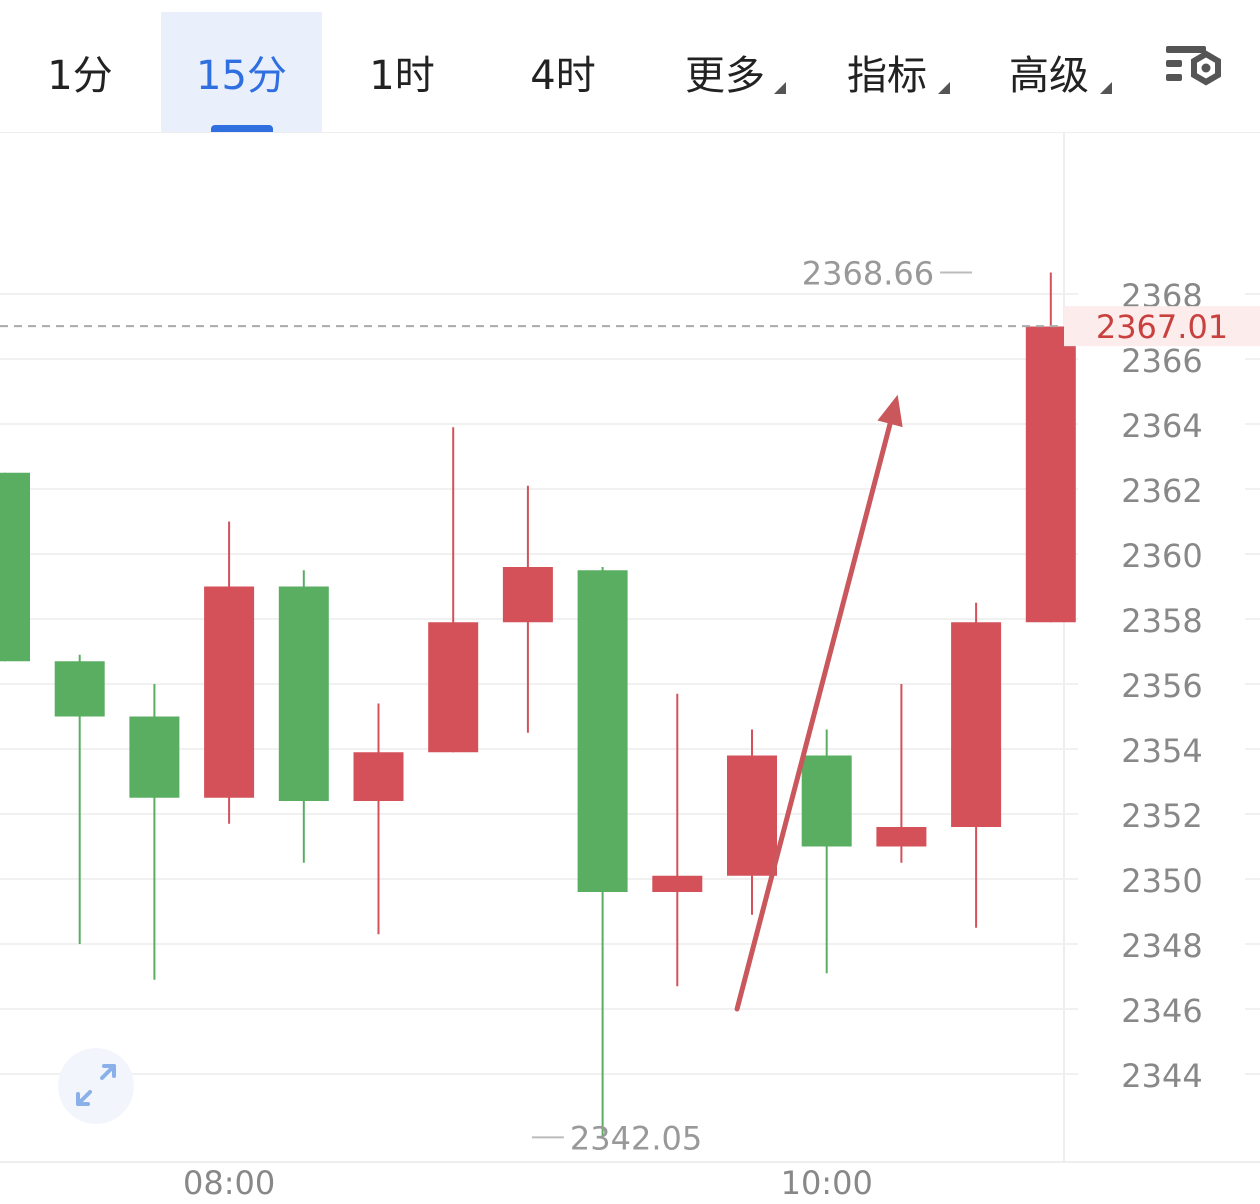 This screenshot has width=1260, height=1204. What do you see at coordinates (402, 76) in the screenshot?
I see `tab-label: 1时` at bounding box center [402, 76].